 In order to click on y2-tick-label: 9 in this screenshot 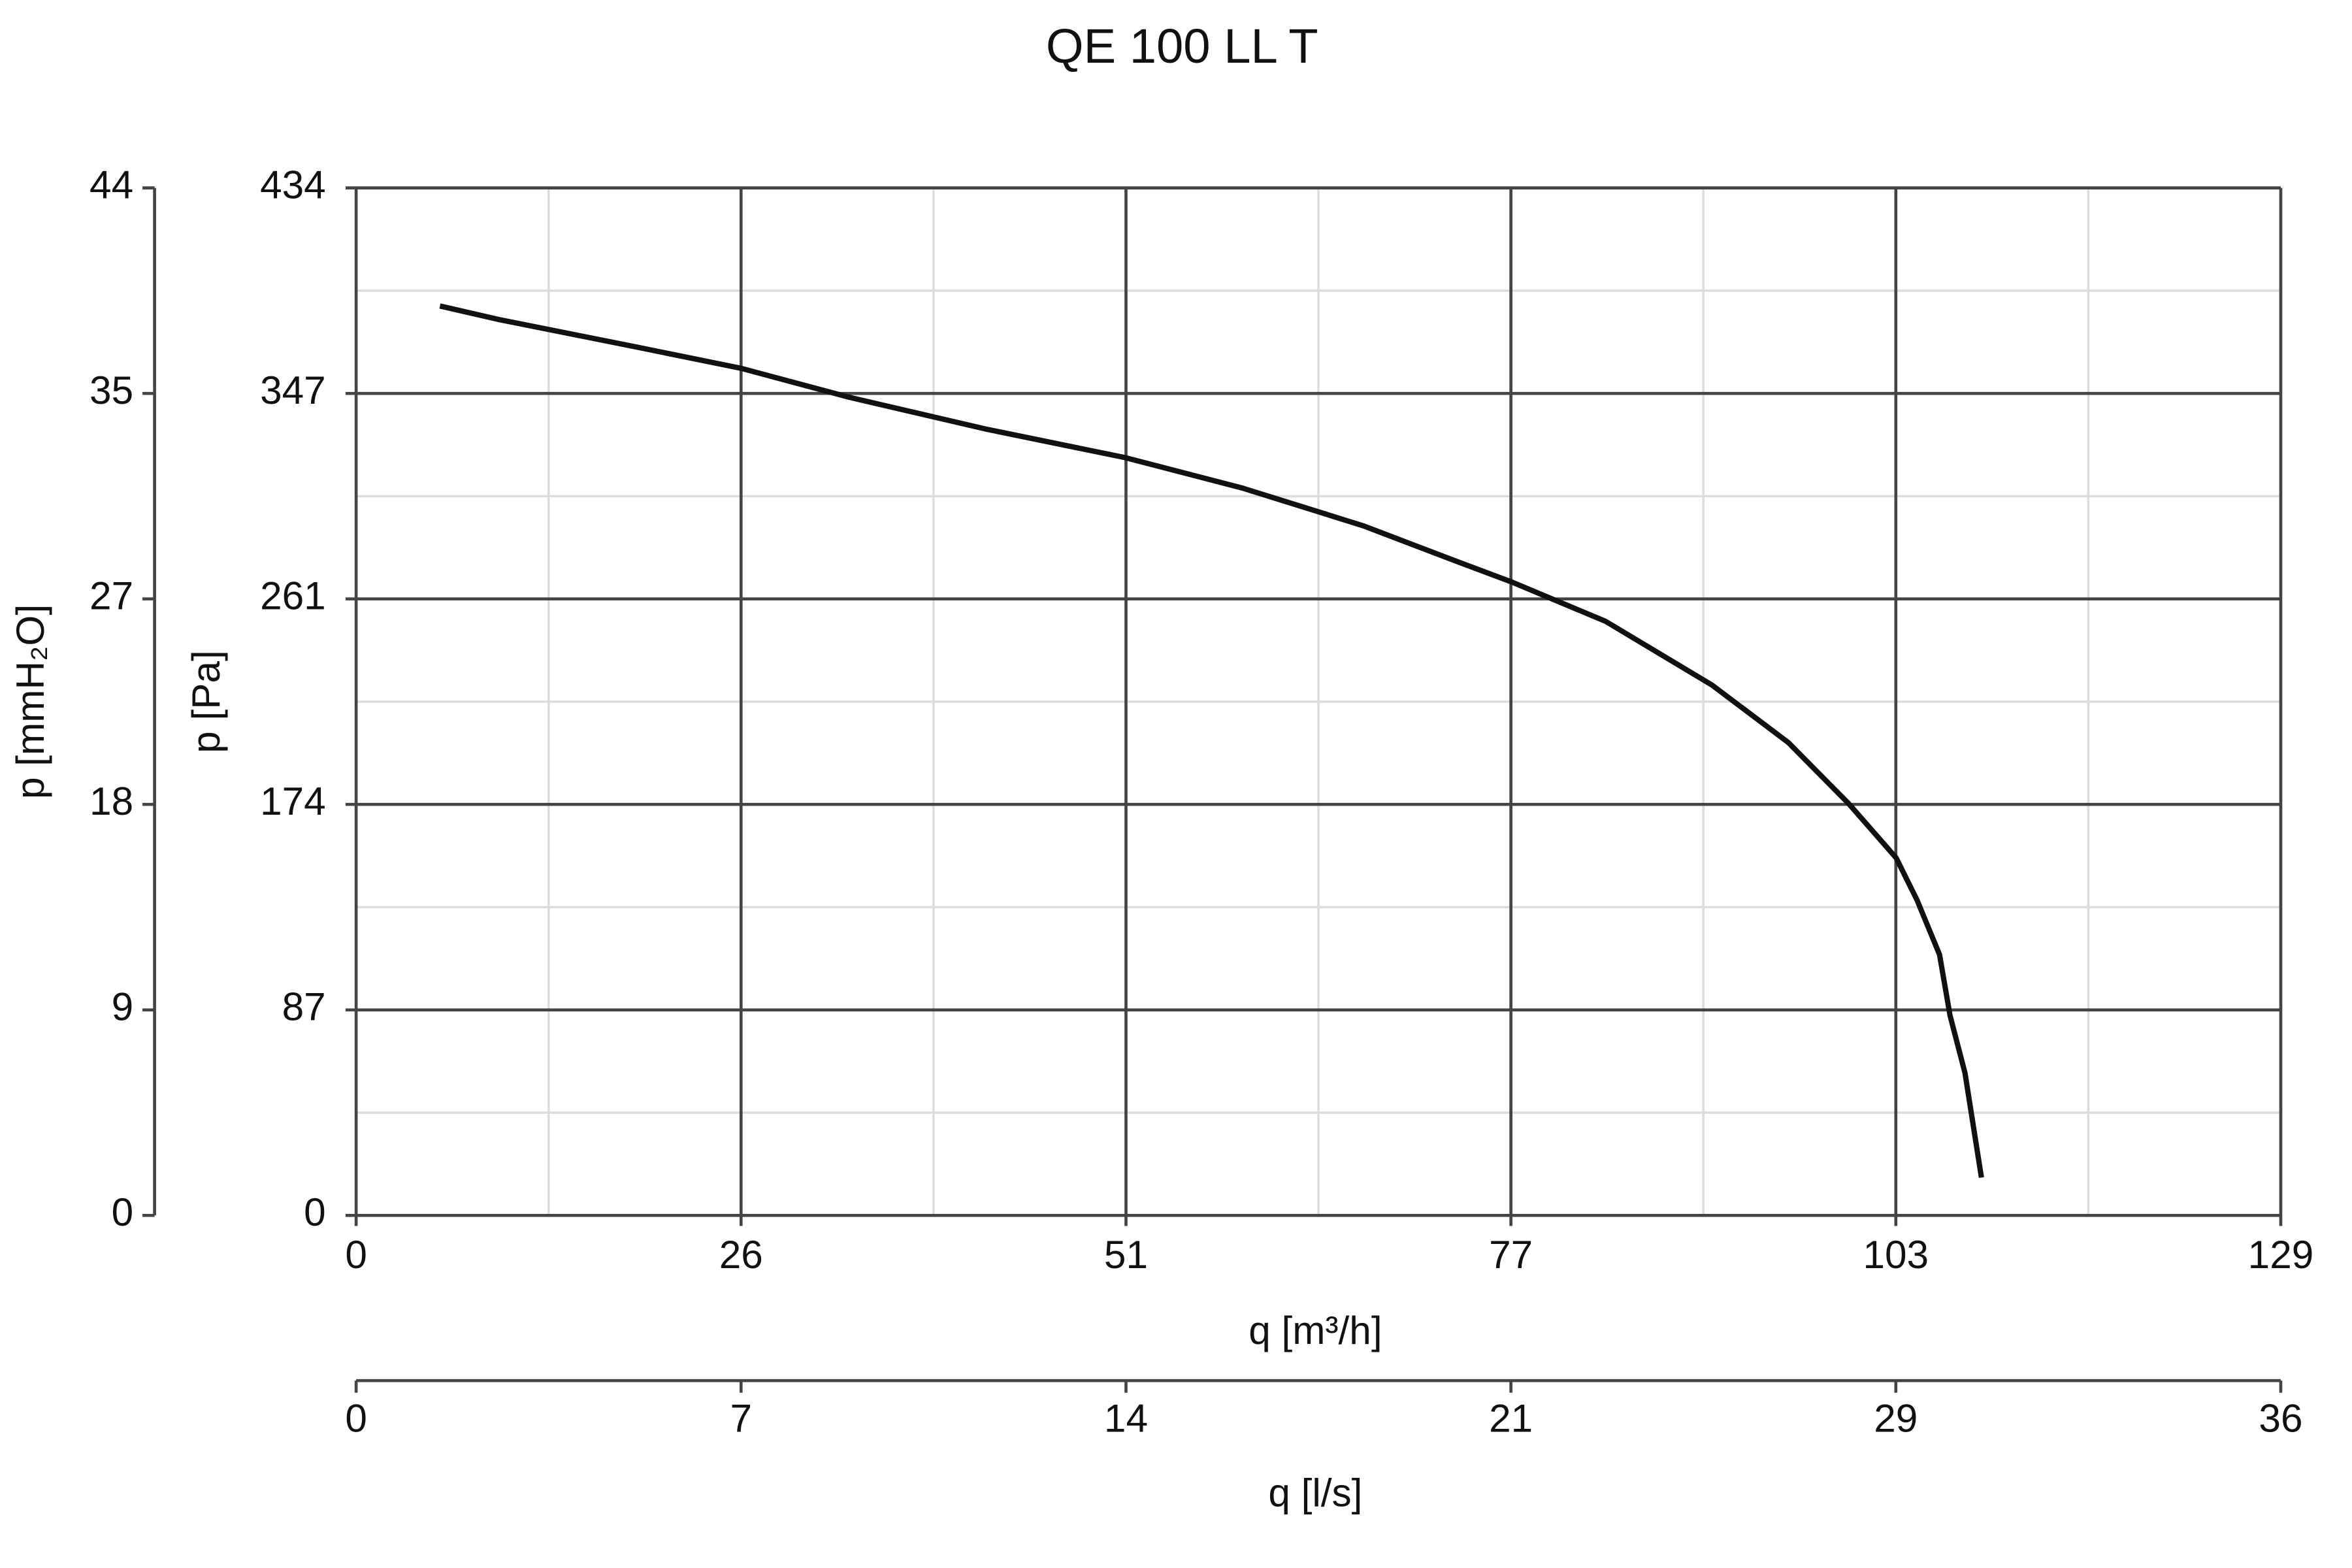, I will do `click(123, 1007)`.